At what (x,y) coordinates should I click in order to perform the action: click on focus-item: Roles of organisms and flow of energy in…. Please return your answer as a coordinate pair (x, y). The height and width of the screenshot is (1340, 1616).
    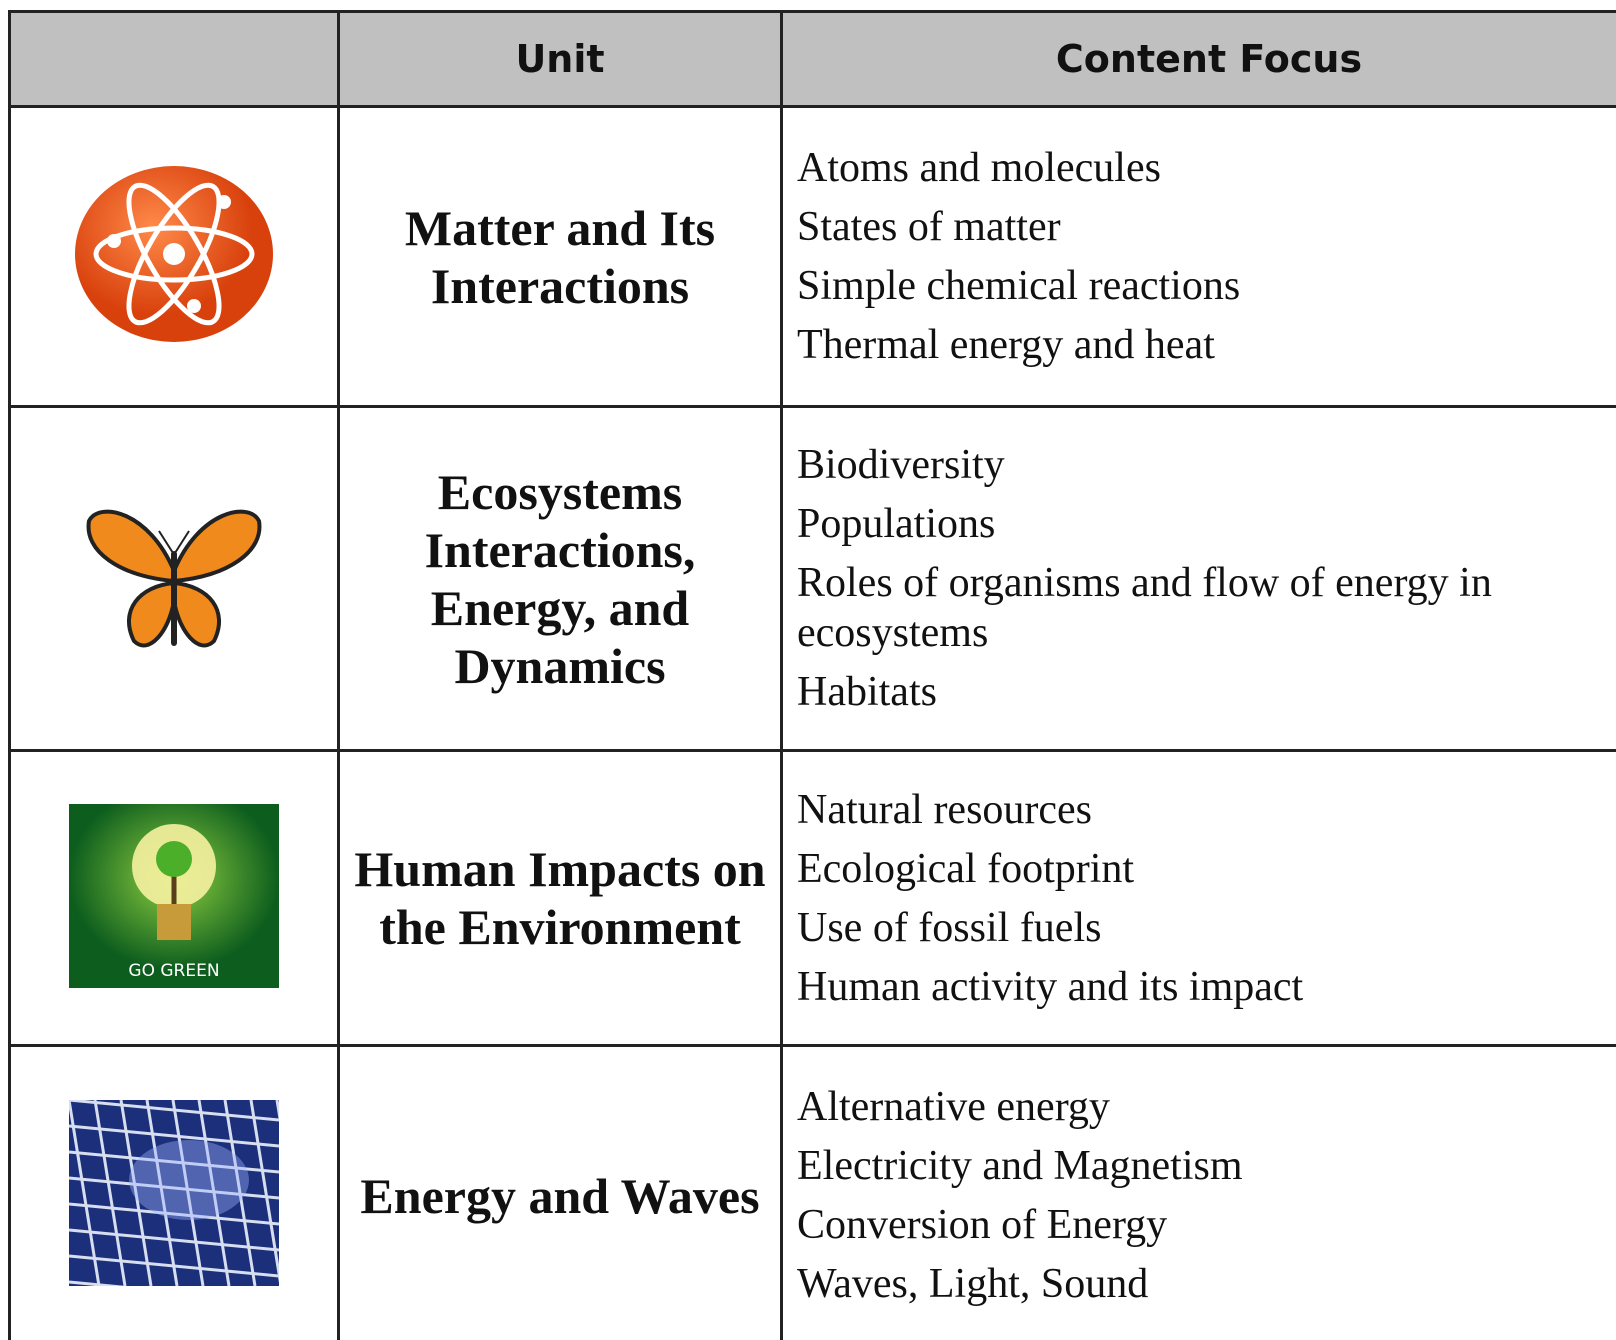
    Looking at the image, I should click on (1144, 608).